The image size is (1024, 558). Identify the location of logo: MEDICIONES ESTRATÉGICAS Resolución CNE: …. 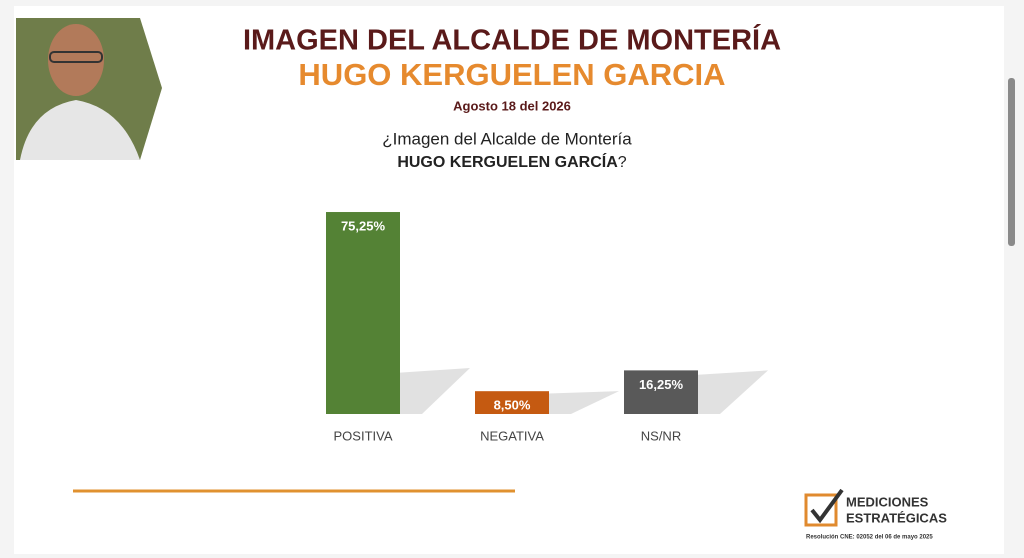
(875, 514).